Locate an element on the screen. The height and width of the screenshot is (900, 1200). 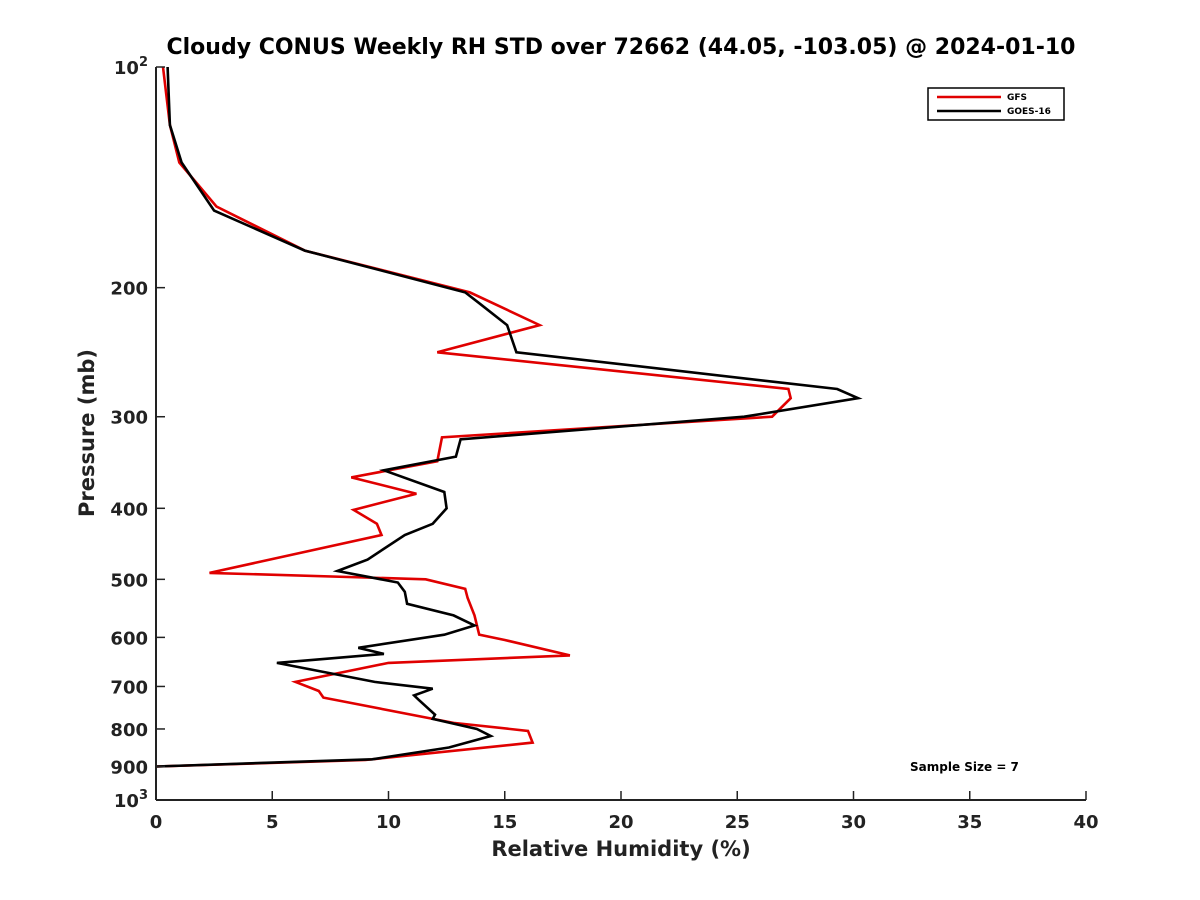
x-tick-label: 25 is located at coordinates (737, 822).